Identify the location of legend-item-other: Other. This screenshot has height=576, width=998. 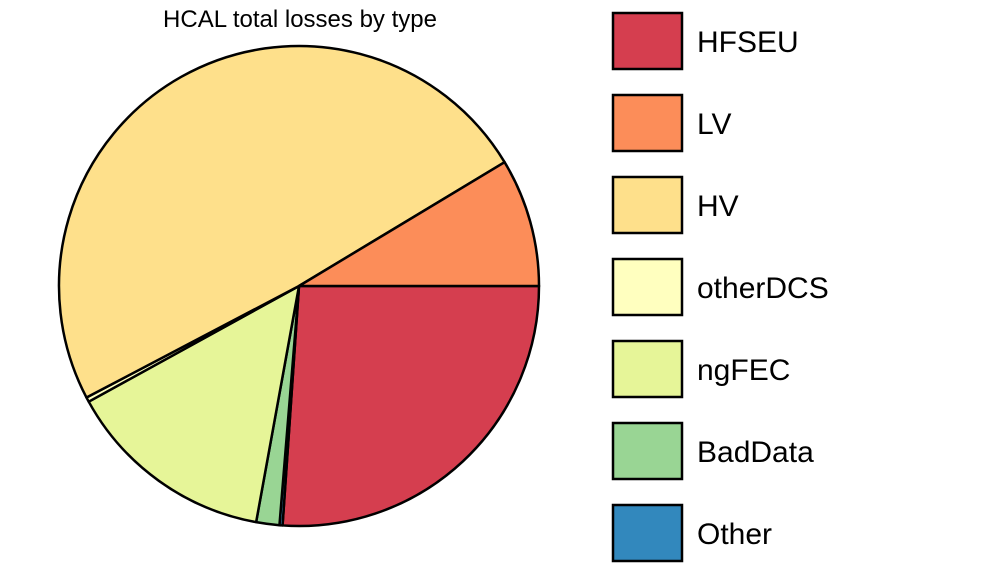
(691, 533).